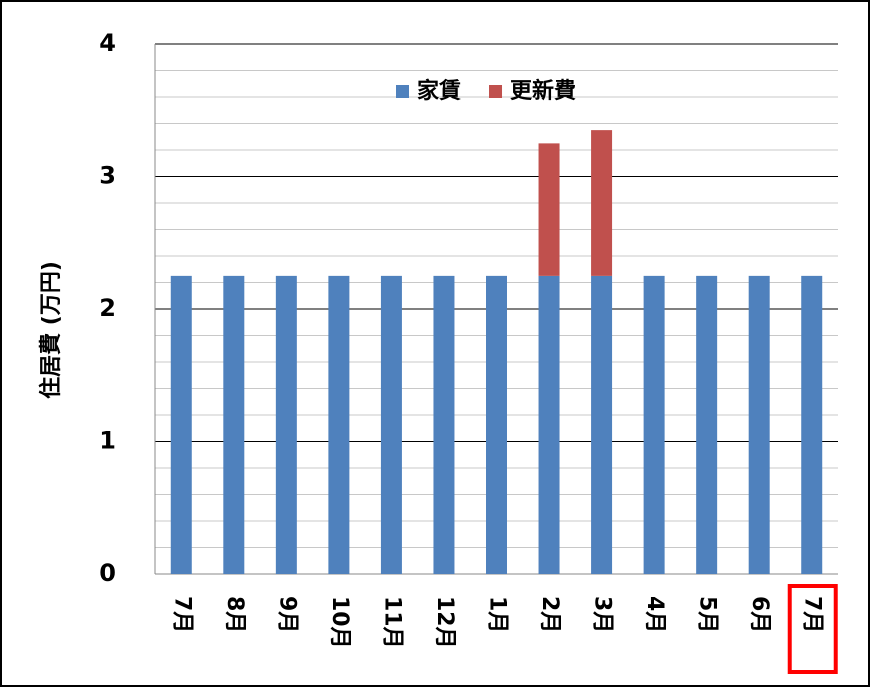  Describe the element at coordinates (107, 441) in the screenshot. I see `y-tick-label: 1` at that location.